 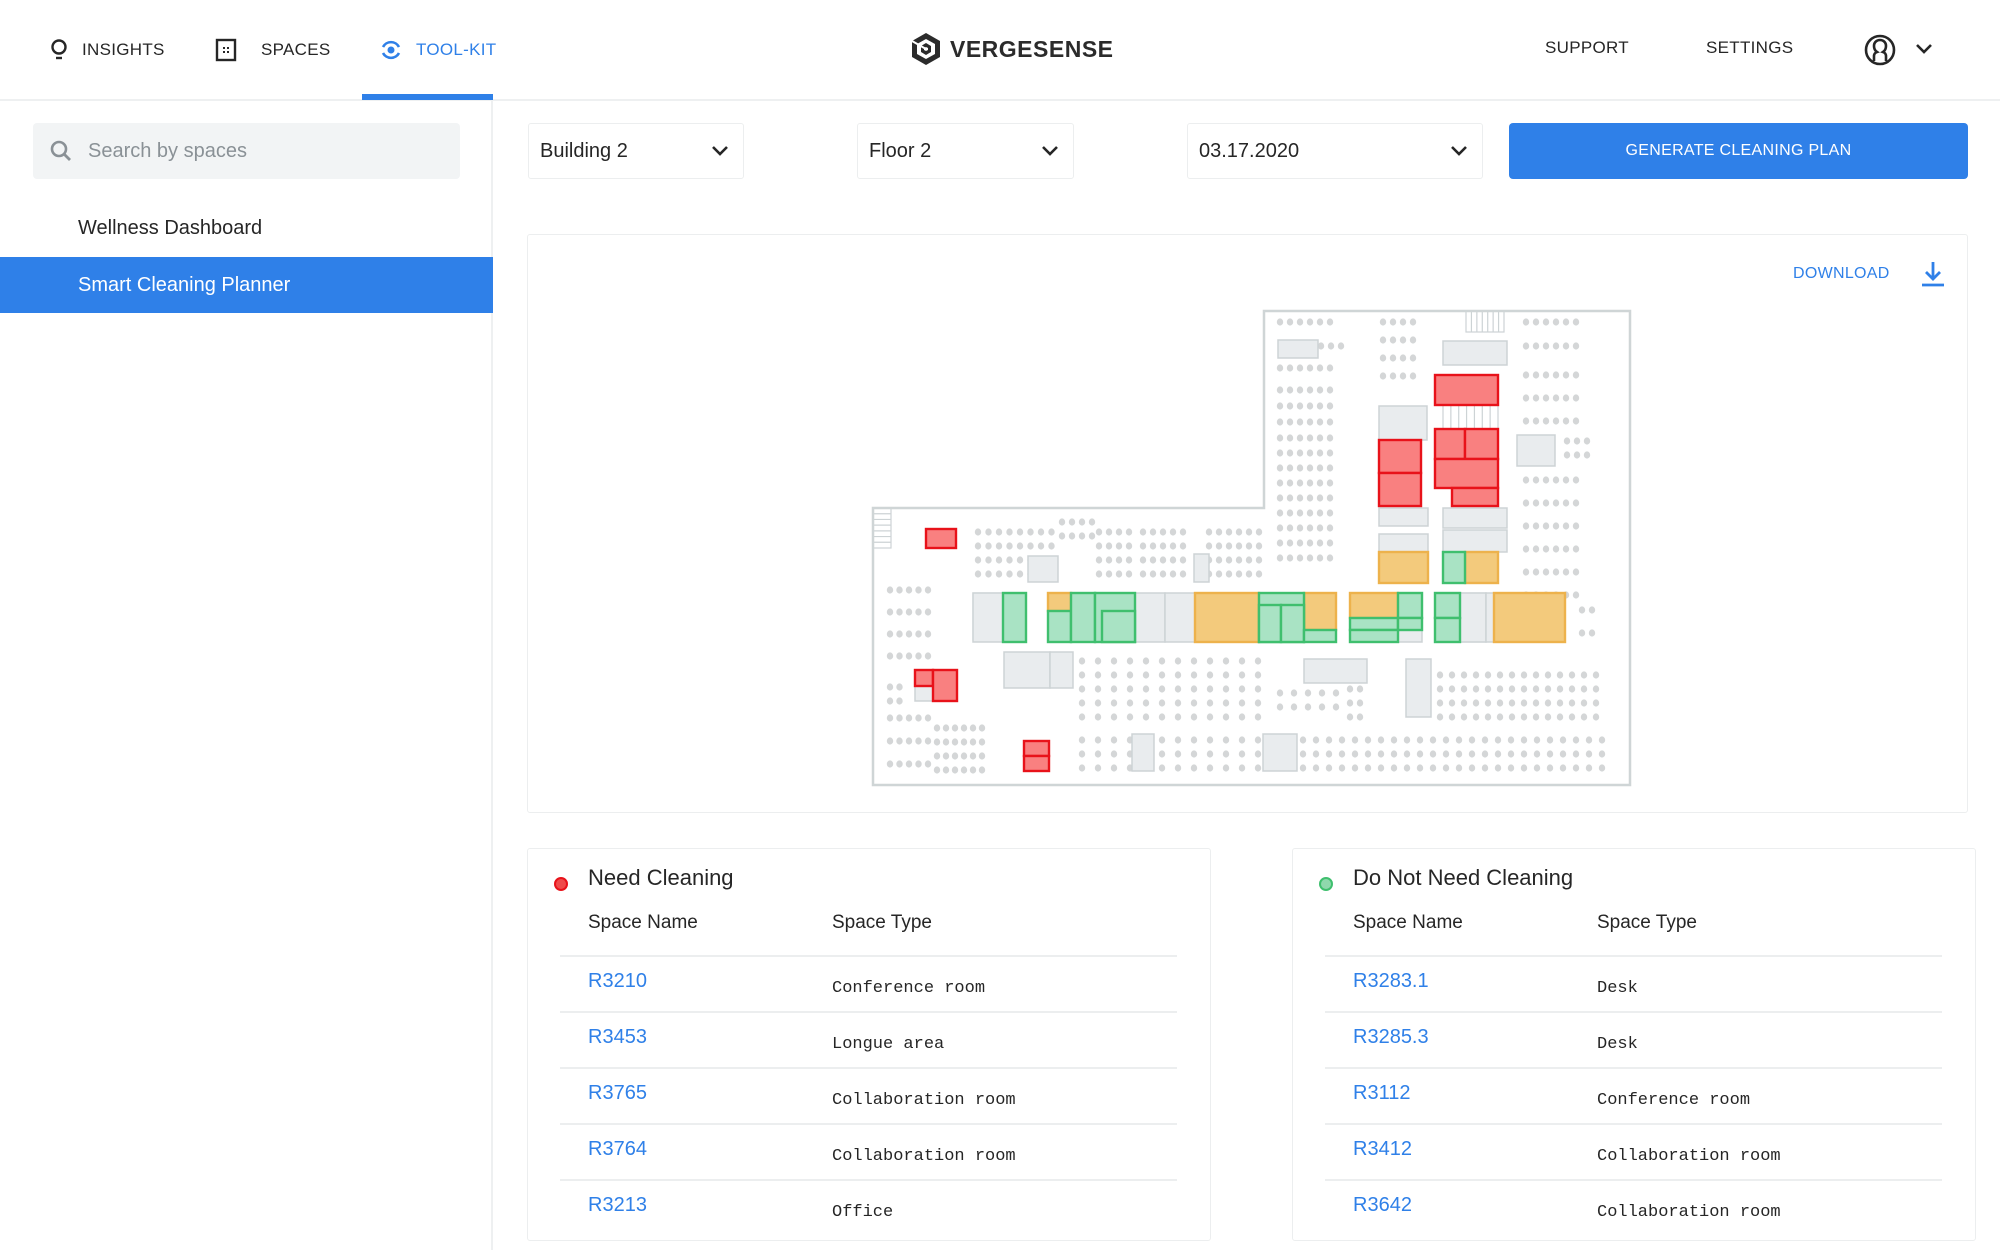 I want to click on sidebar-item-smart-cleaning-planner: Smart Cleaning Planner, so click(x=246, y=285).